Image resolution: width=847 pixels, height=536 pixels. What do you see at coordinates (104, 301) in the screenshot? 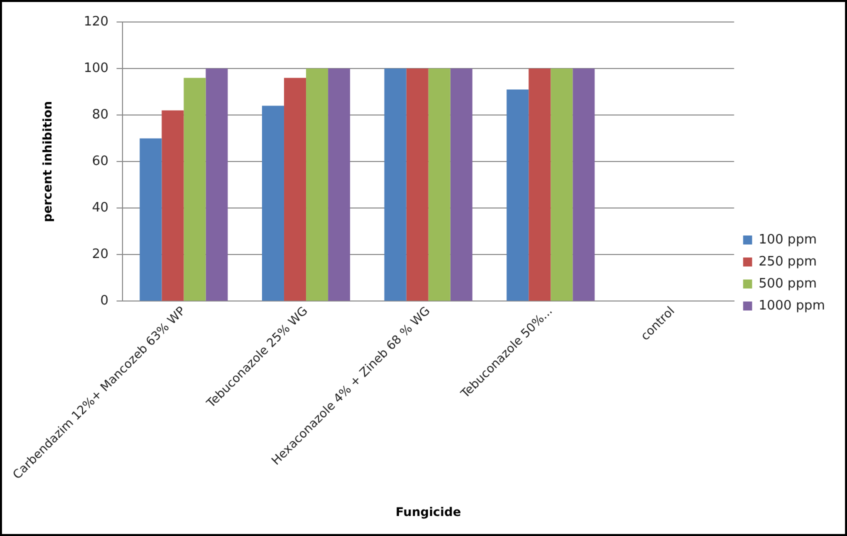
I see `y-tick-label: 0` at bounding box center [104, 301].